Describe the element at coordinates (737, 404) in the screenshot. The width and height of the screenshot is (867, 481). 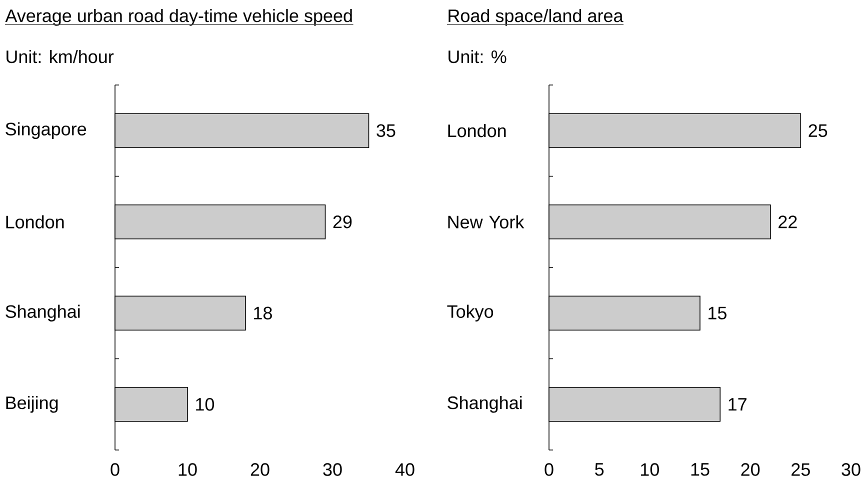
I see `data-label: 17` at that location.